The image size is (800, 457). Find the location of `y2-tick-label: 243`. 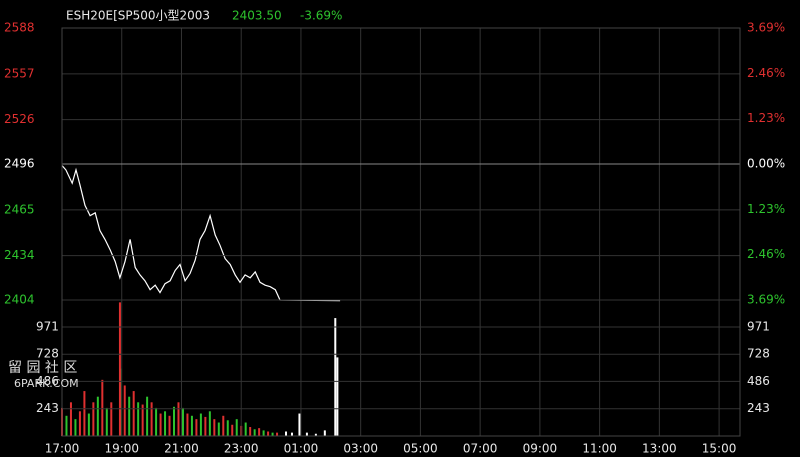

y2-tick-label: 243 is located at coordinates (758, 408).